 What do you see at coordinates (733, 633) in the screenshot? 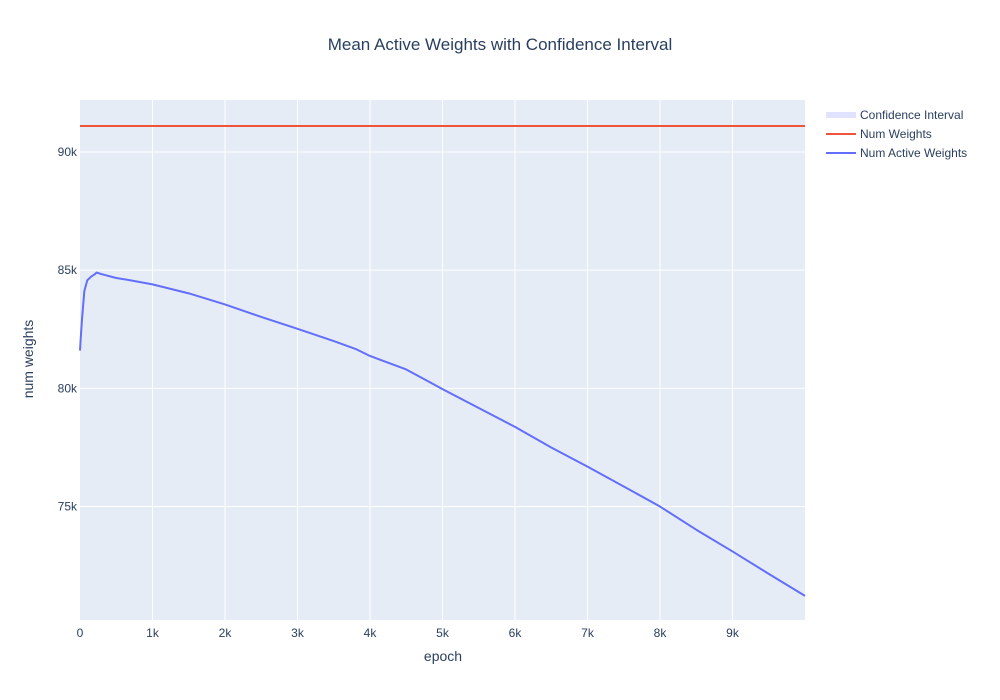
I see `x-tick-label: 9k` at bounding box center [733, 633].